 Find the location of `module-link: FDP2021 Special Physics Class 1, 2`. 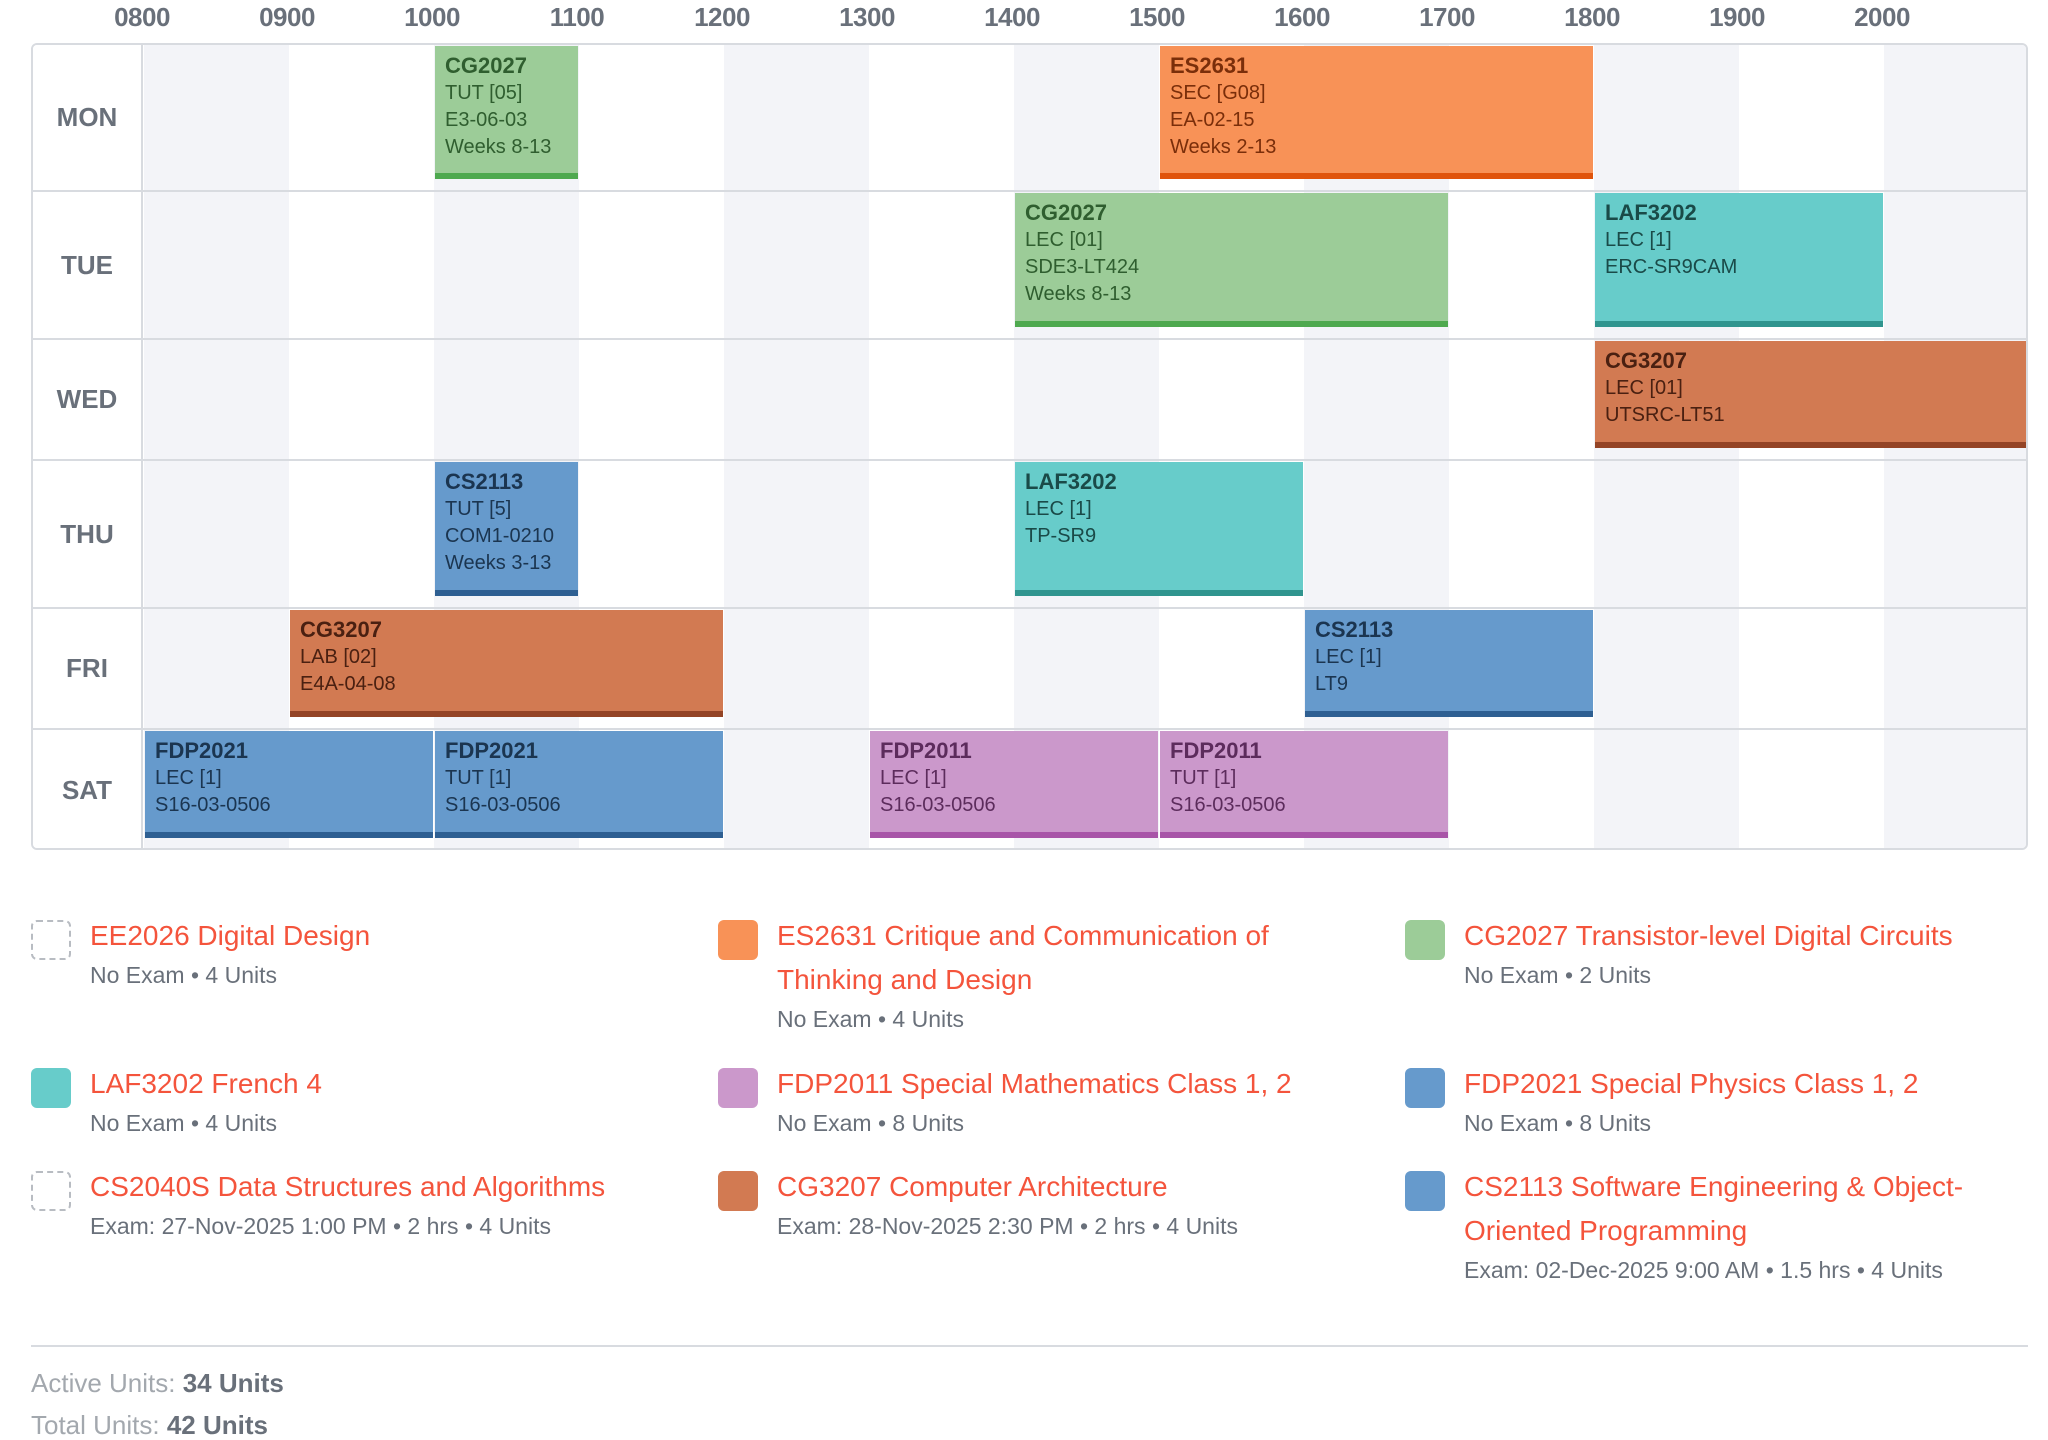

module-link: FDP2021 Special Physics Class 1, 2 is located at coordinates (1691, 1083).